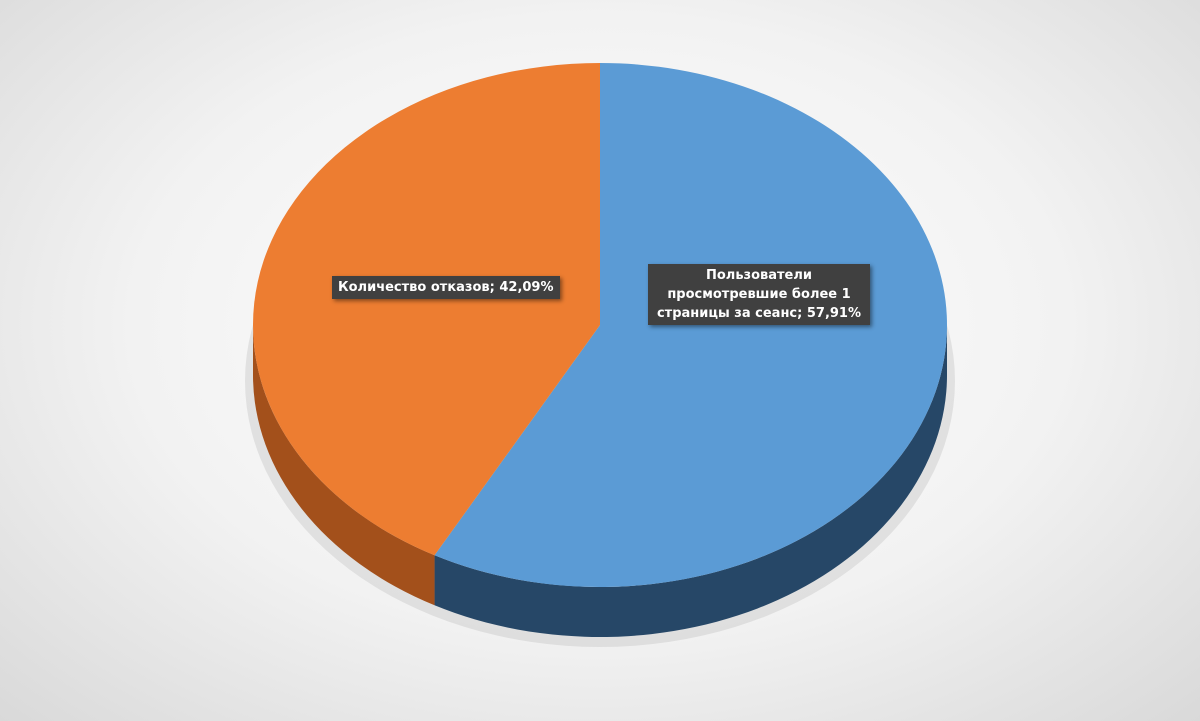 This screenshot has height=721, width=1200. What do you see at coordinates (446, 287) in the screenshot?
I see `data-label-bounces: Количество отказов; 42,09%` at bounding box center [446, 287].